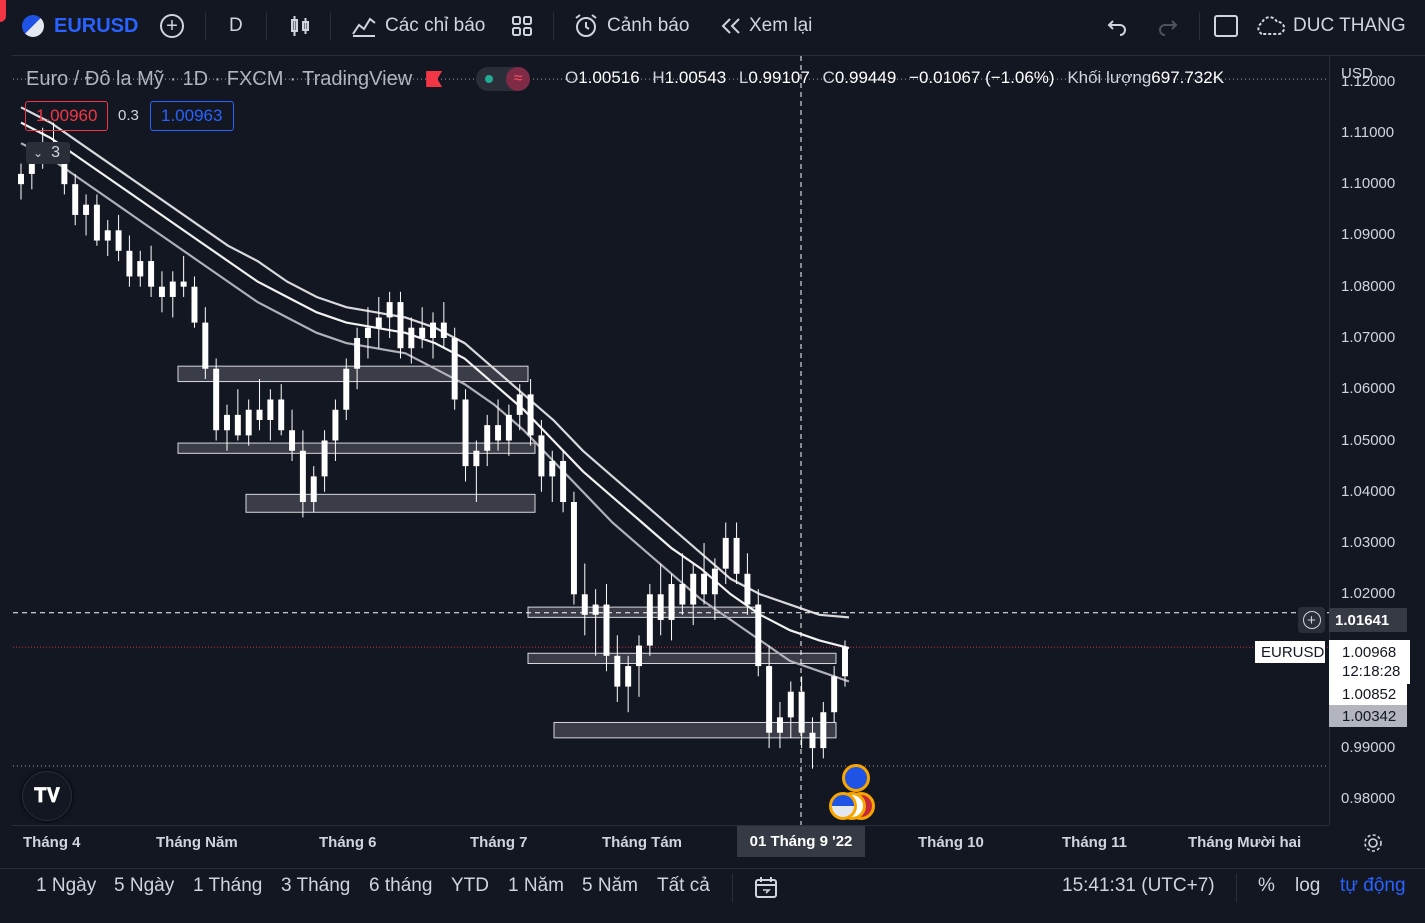  I want to click on timezone-button: 15:41:31 (UTC+7), so click(1138, 885).